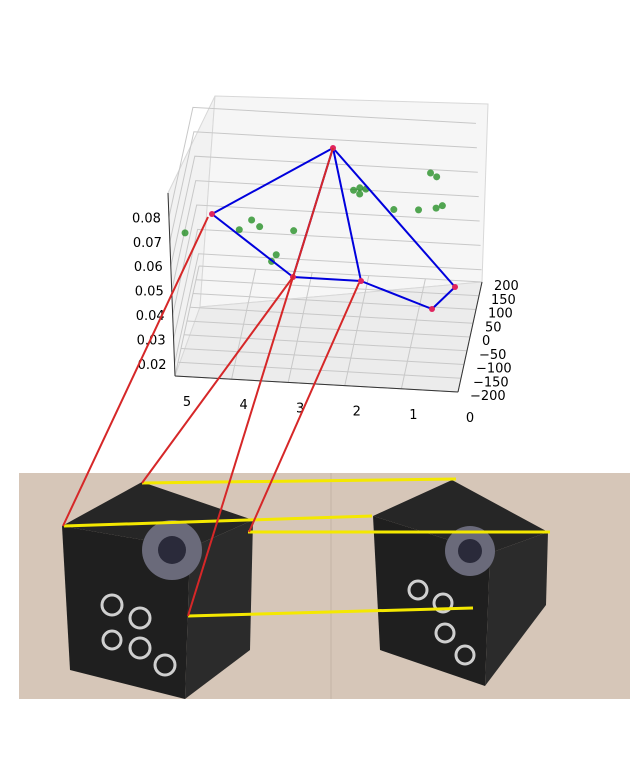  What do you see at coordinates (327, 279) in the screenshot?
I see `pyramid-edge-bl-br` at bounding box center [327, 279].